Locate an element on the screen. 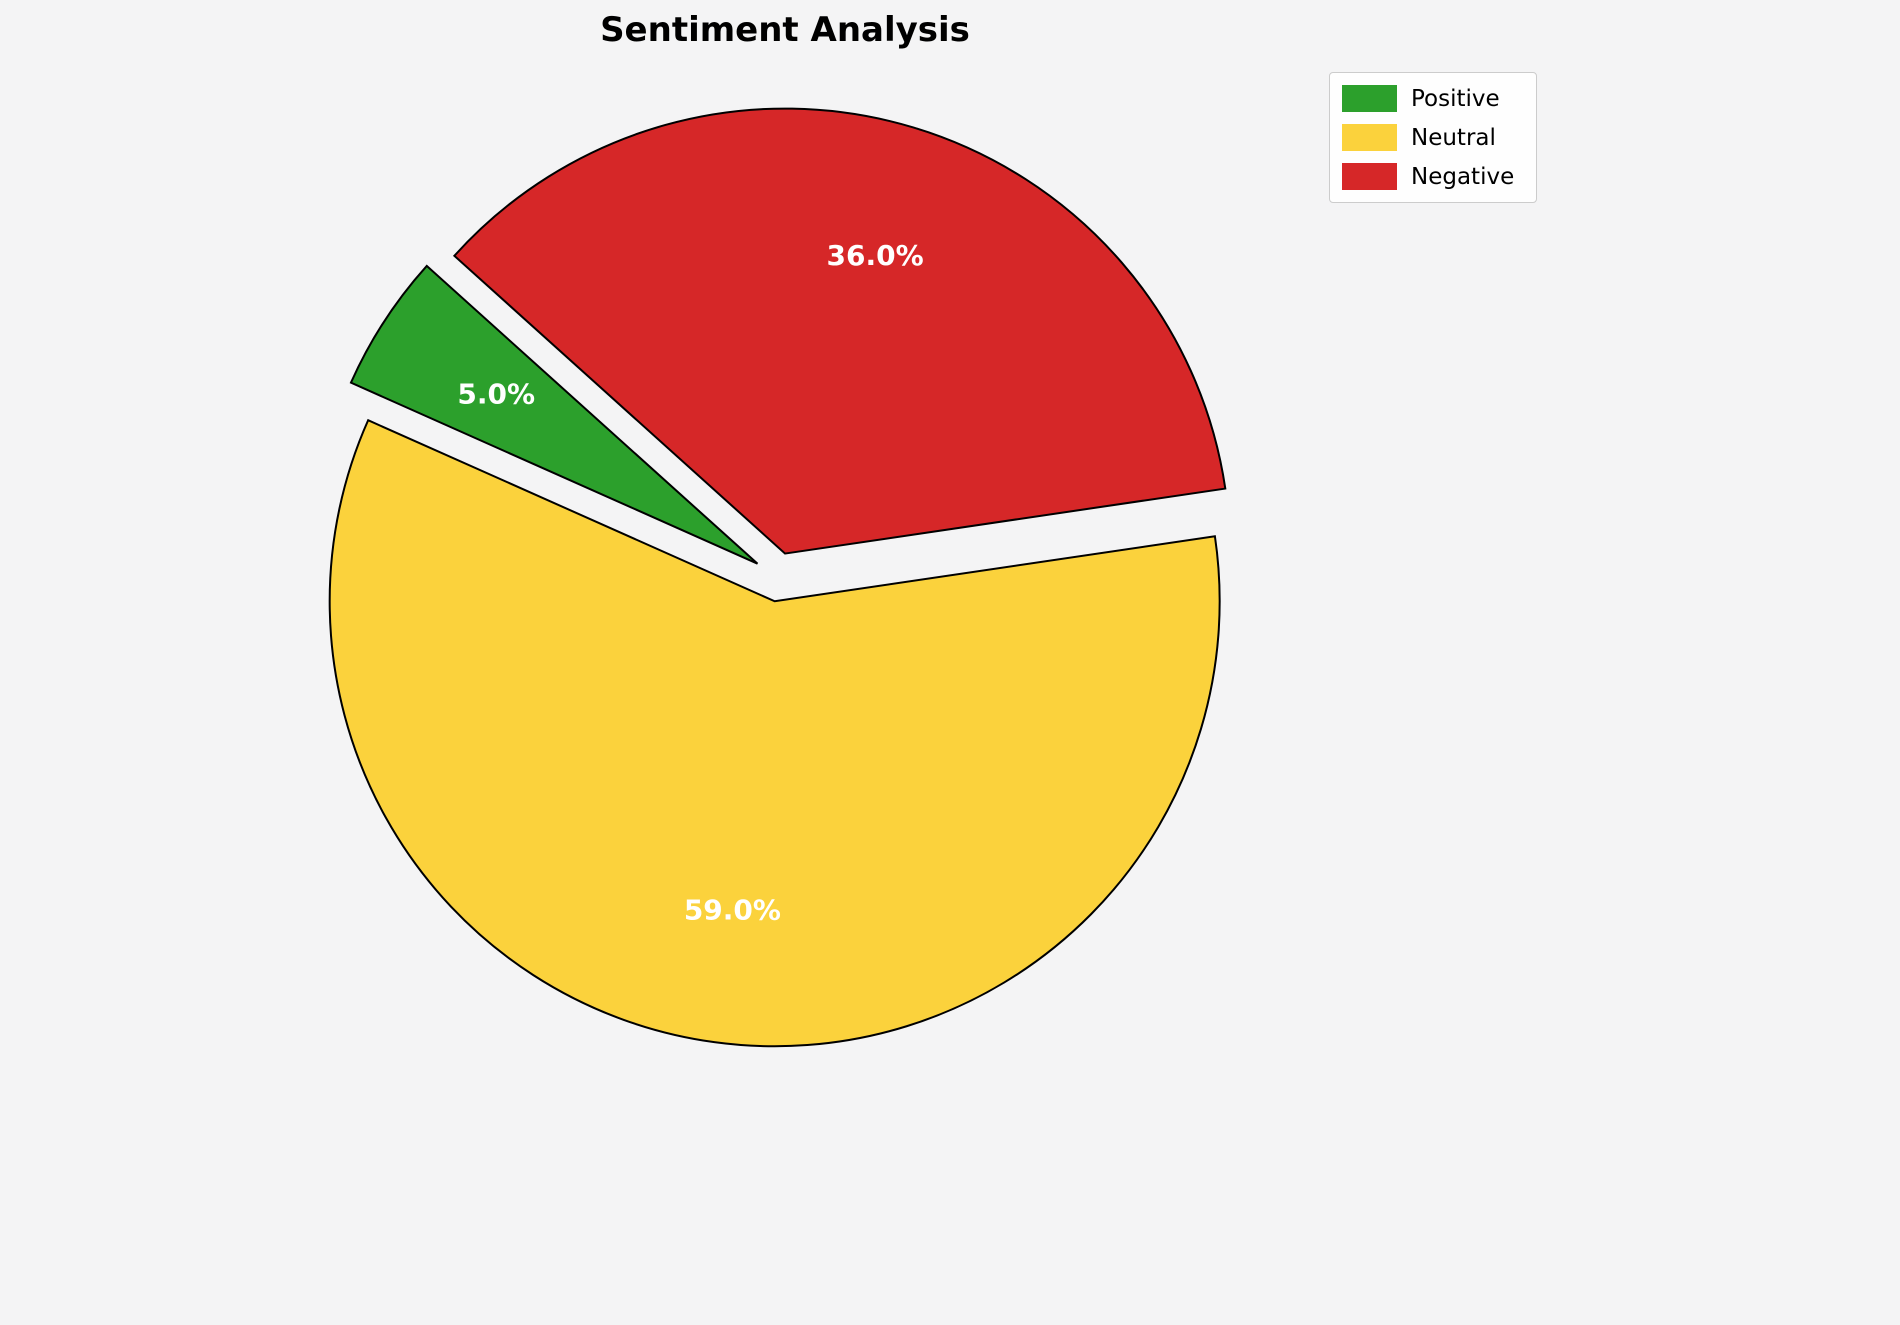  legend-item-positive: Positive is located at coordinates (1433, 98).